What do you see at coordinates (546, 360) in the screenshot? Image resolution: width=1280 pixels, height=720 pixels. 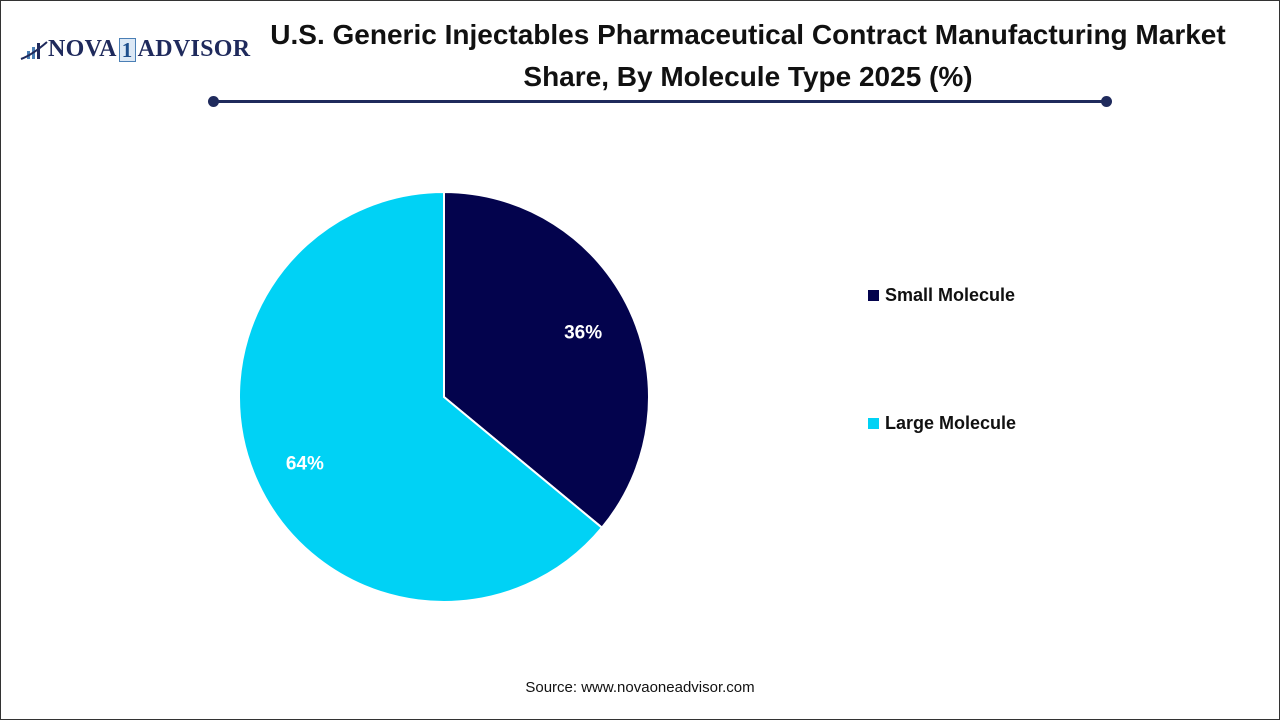 I see `pie-slice-small-molecule` at bounding box center [546, 360].